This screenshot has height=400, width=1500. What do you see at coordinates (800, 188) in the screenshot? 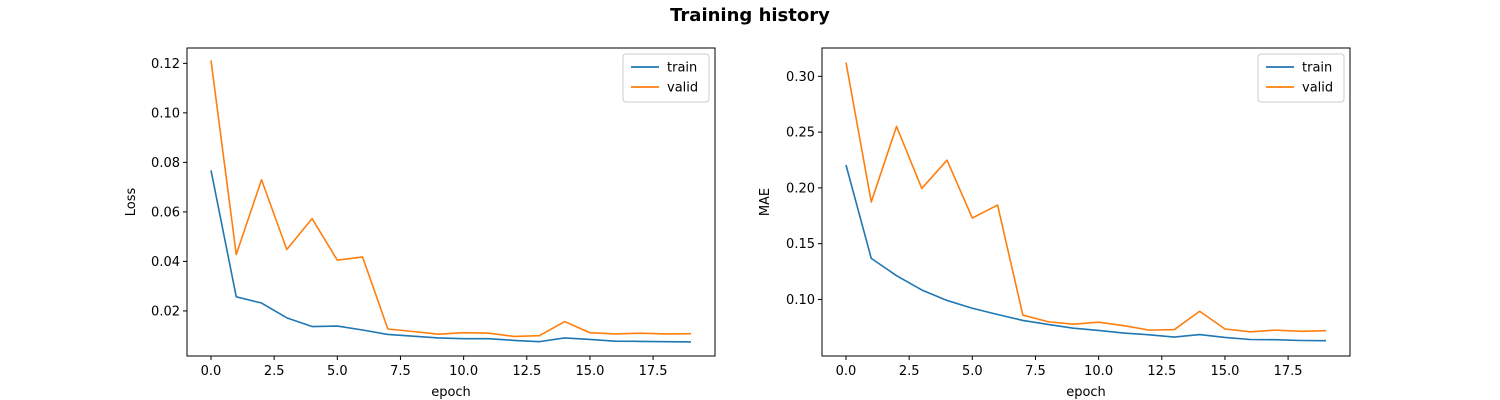
I see `y-tick-label: 0.20` at bounding box center [800, 188].